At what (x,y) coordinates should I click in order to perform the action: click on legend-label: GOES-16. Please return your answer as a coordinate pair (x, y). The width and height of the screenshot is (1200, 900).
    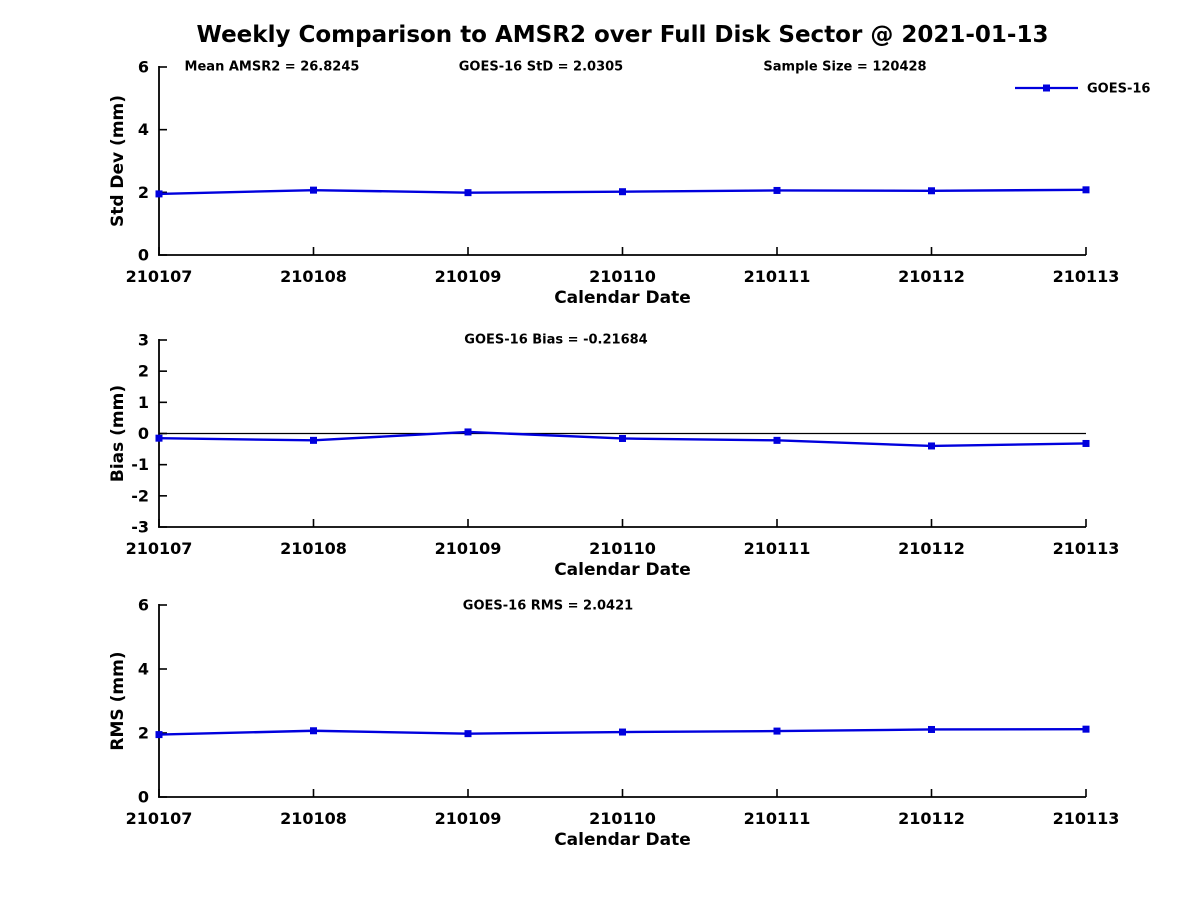
    Looking at the image, I should click on (1118, 89).